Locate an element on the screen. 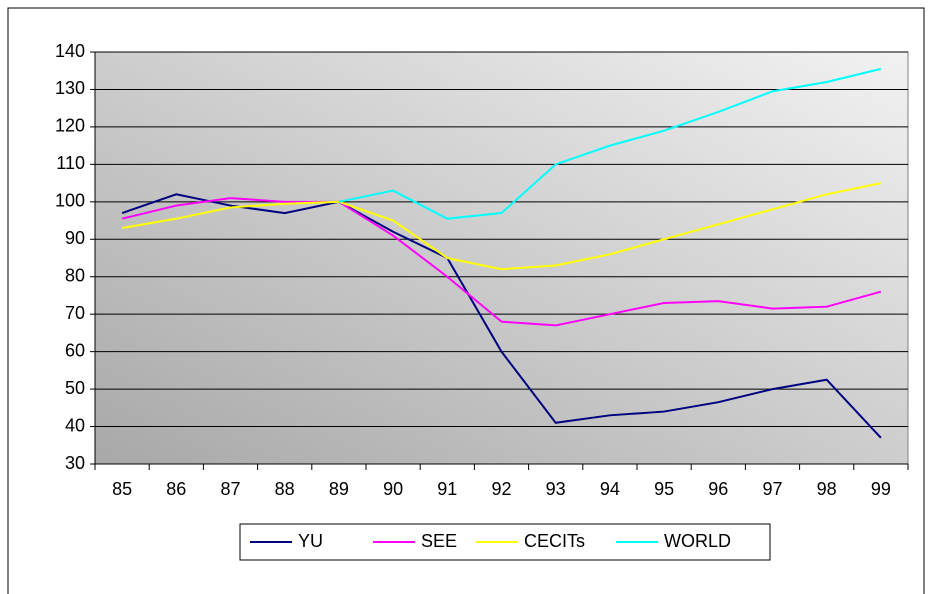 Image resolution: width=931 pixels, height=594 pixels. x-tick-label: 86 is located at coordinates (176, 489).